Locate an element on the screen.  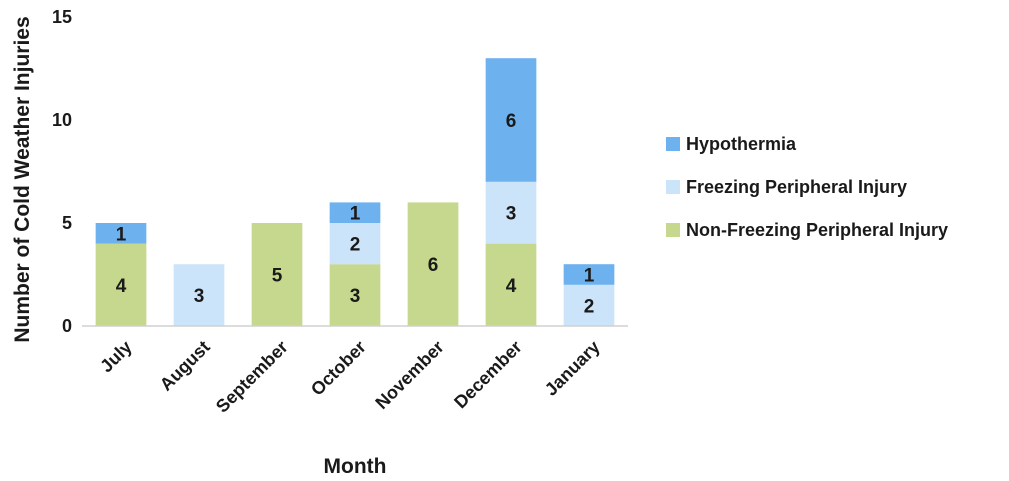
bar-december-hypothermia is located at coordinates (511, 120).